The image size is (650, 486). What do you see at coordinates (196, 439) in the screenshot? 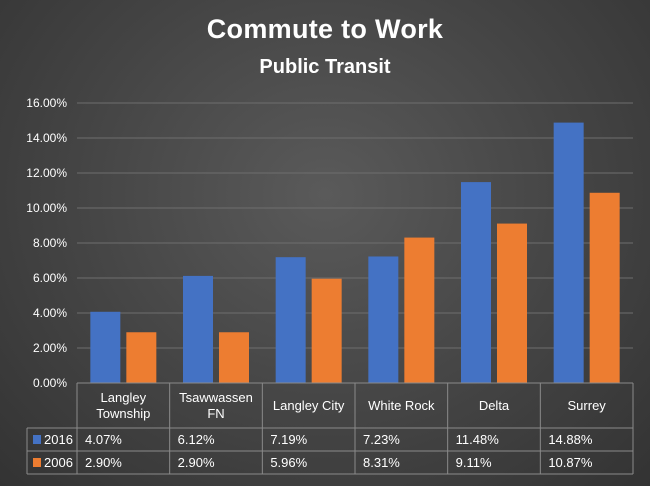
I see `data-label-2016-1: 6.12%` at bounding box center [196, 439].